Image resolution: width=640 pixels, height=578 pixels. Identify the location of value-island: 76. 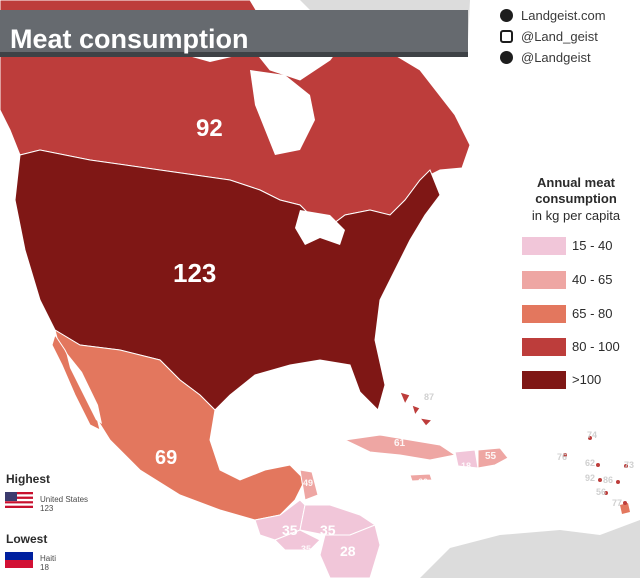
(562, 457).